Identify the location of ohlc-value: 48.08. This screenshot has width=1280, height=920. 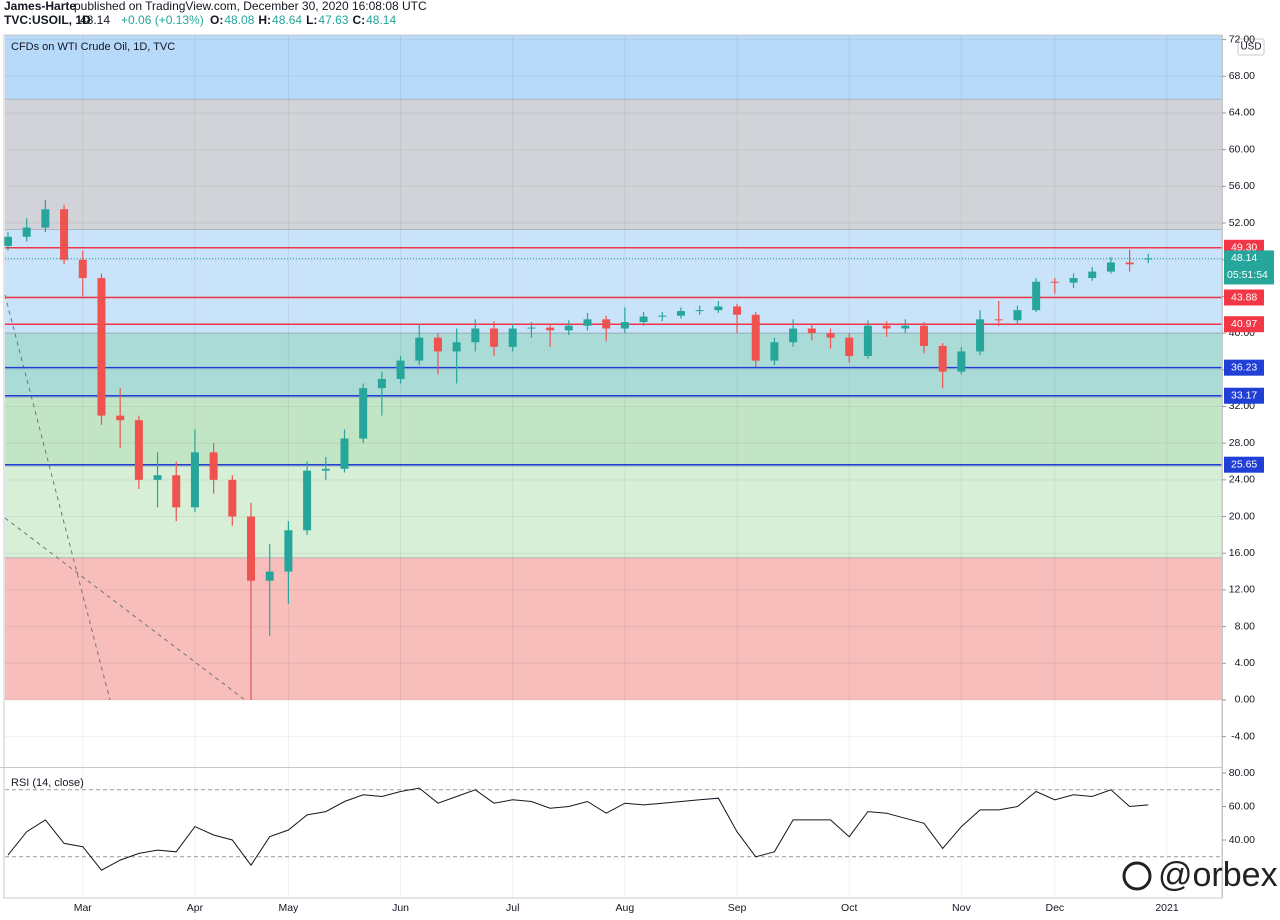
(239, 20).